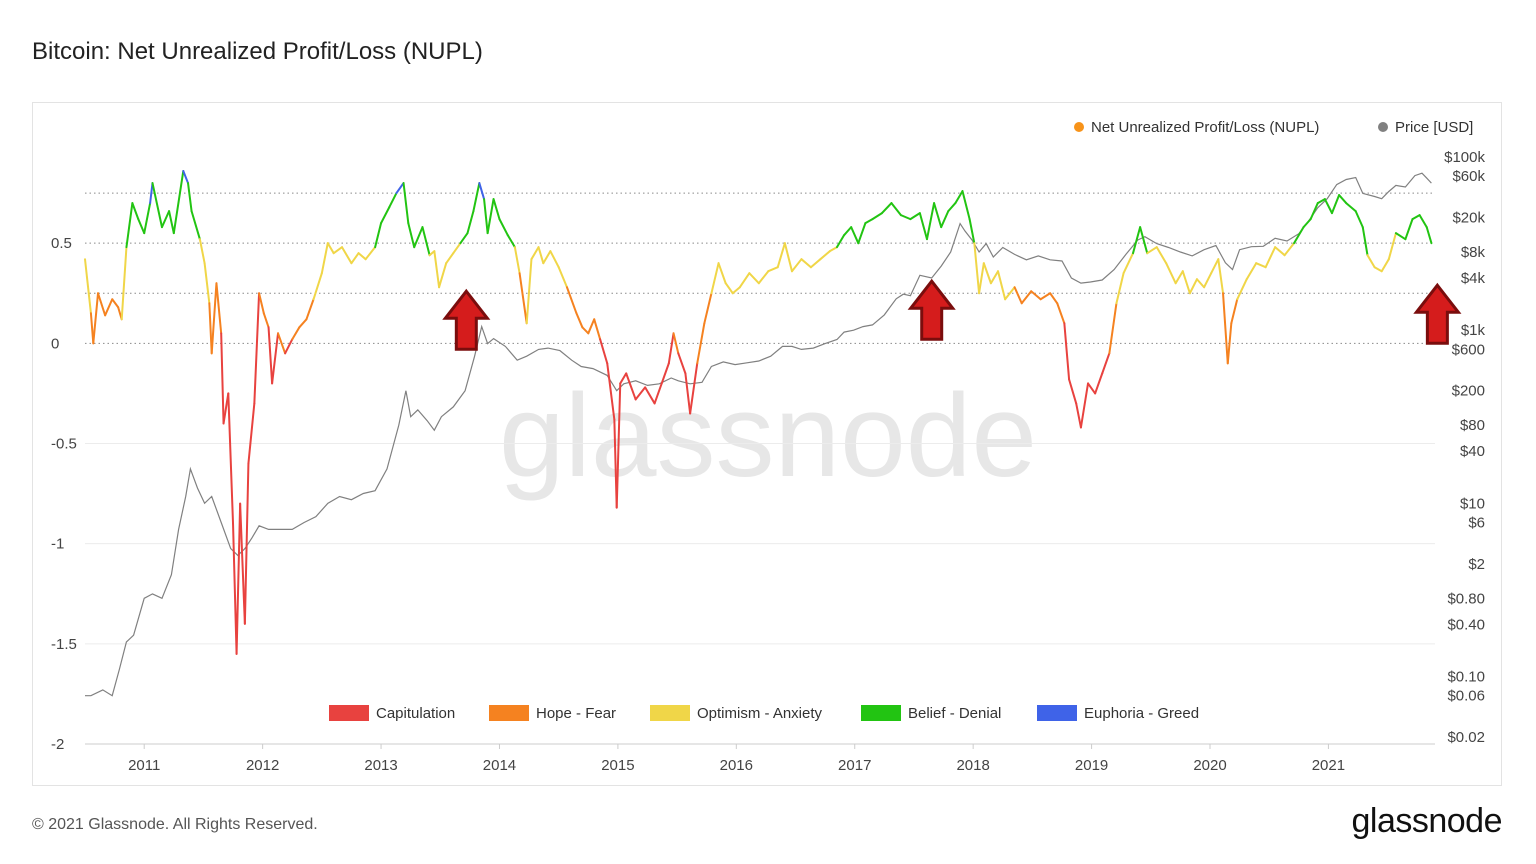  What do you see at coordinates (1472, 451) in the screenshot?
I see `y-right-tick-label: $40` at bounding box center [1472, 451].